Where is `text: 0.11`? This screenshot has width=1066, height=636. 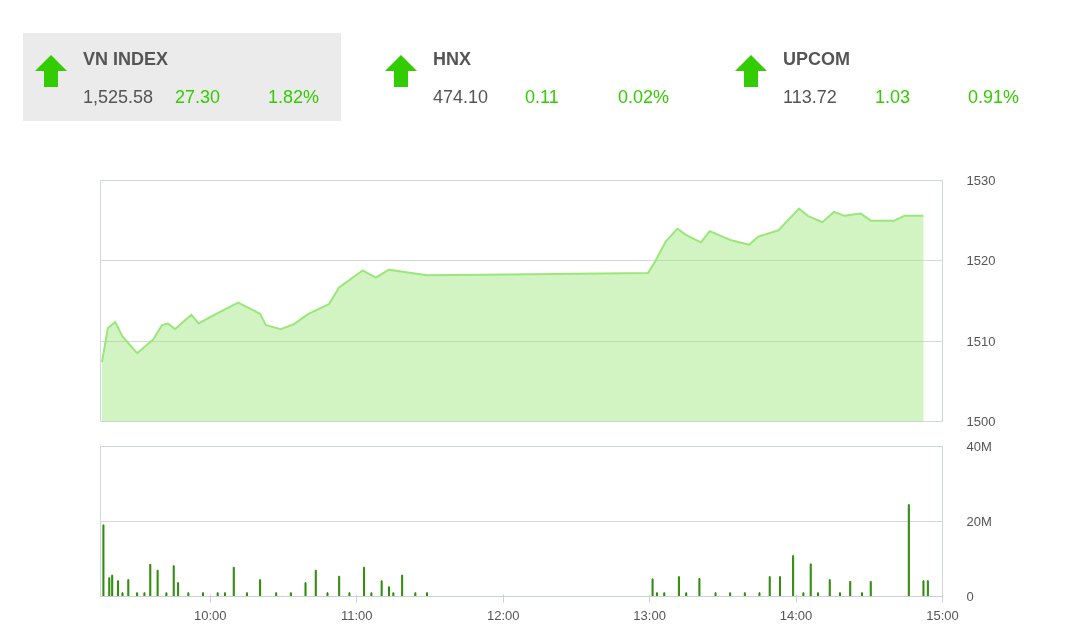 text: 0.11 is located at coordinates (542, 97).